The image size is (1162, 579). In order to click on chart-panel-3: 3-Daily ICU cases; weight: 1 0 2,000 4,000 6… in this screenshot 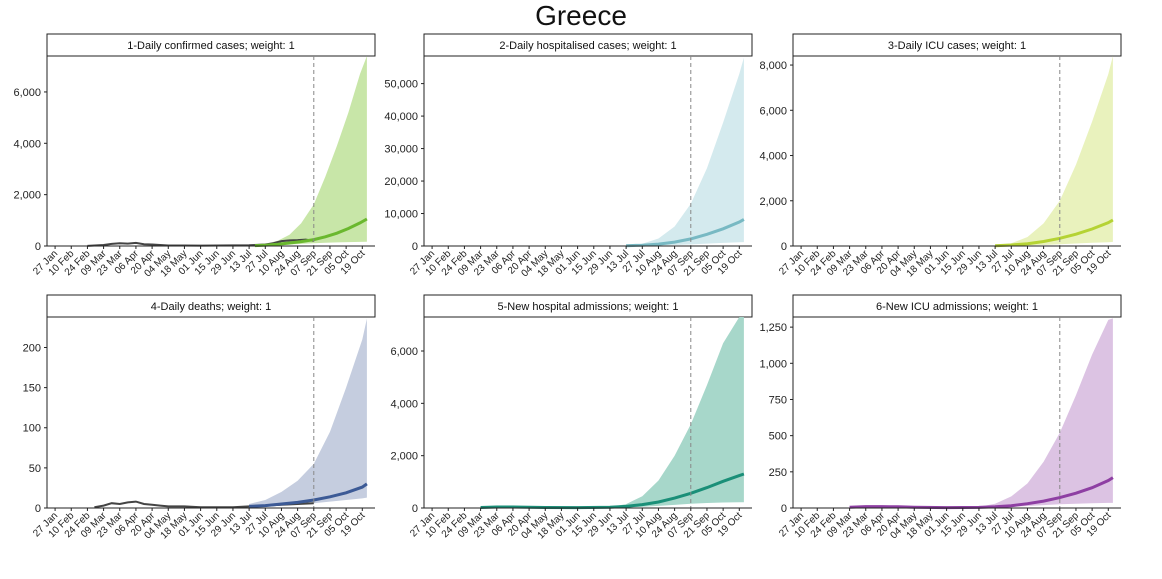, I will do `click(940, 156)`.